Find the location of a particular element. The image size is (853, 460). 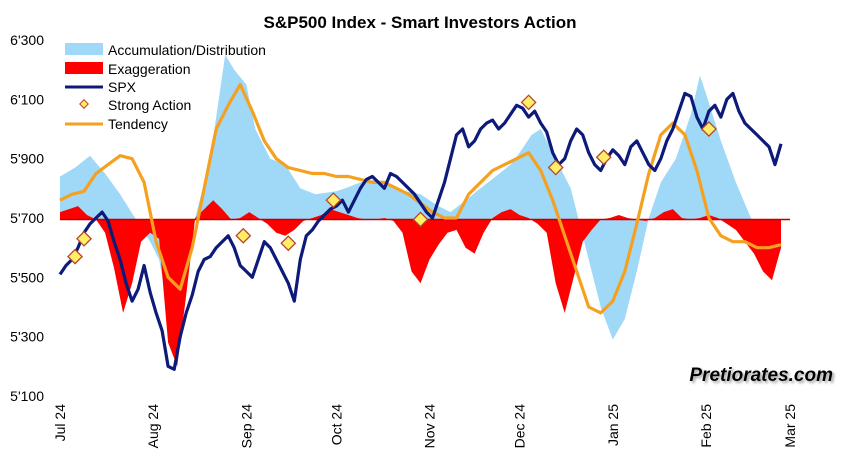

x-tick-label: Dec 24 is located at coordinates (520, 426).